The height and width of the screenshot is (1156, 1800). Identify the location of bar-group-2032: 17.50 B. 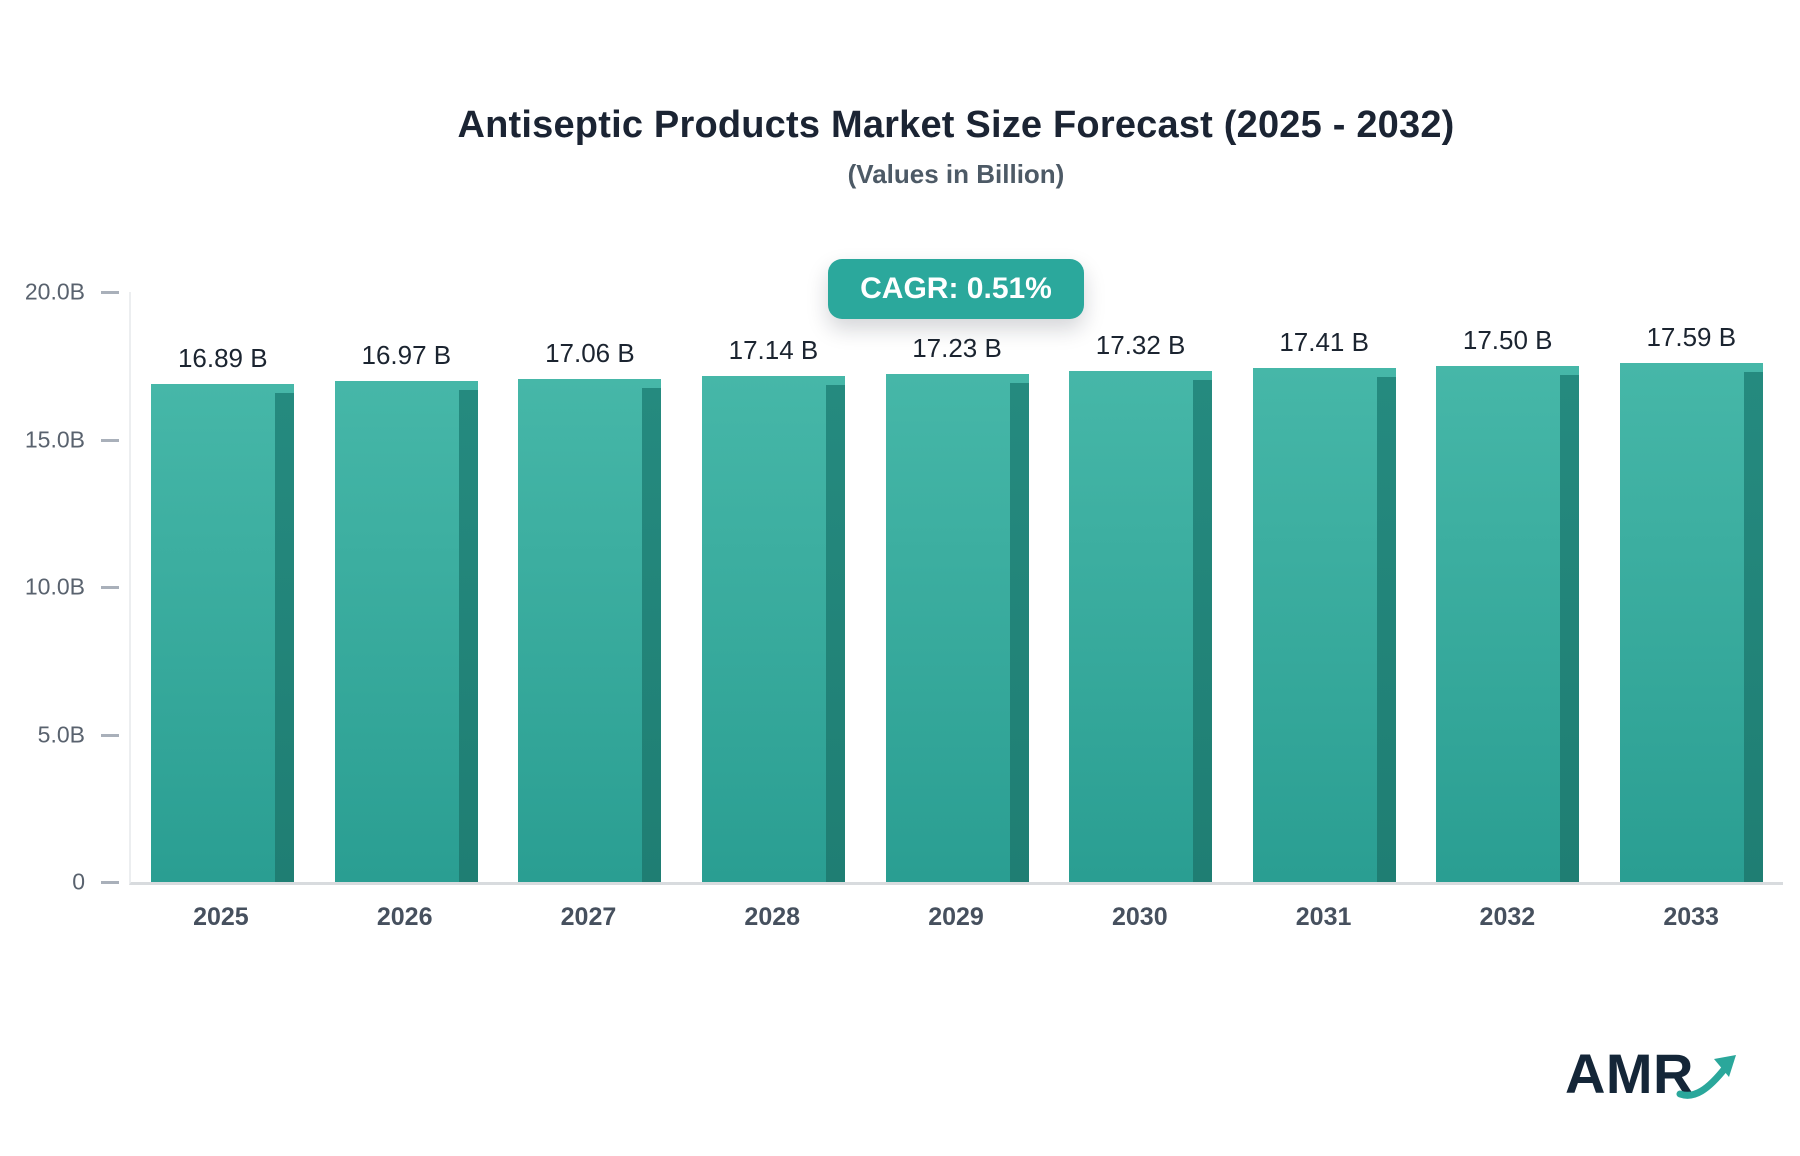
(1508, 587).